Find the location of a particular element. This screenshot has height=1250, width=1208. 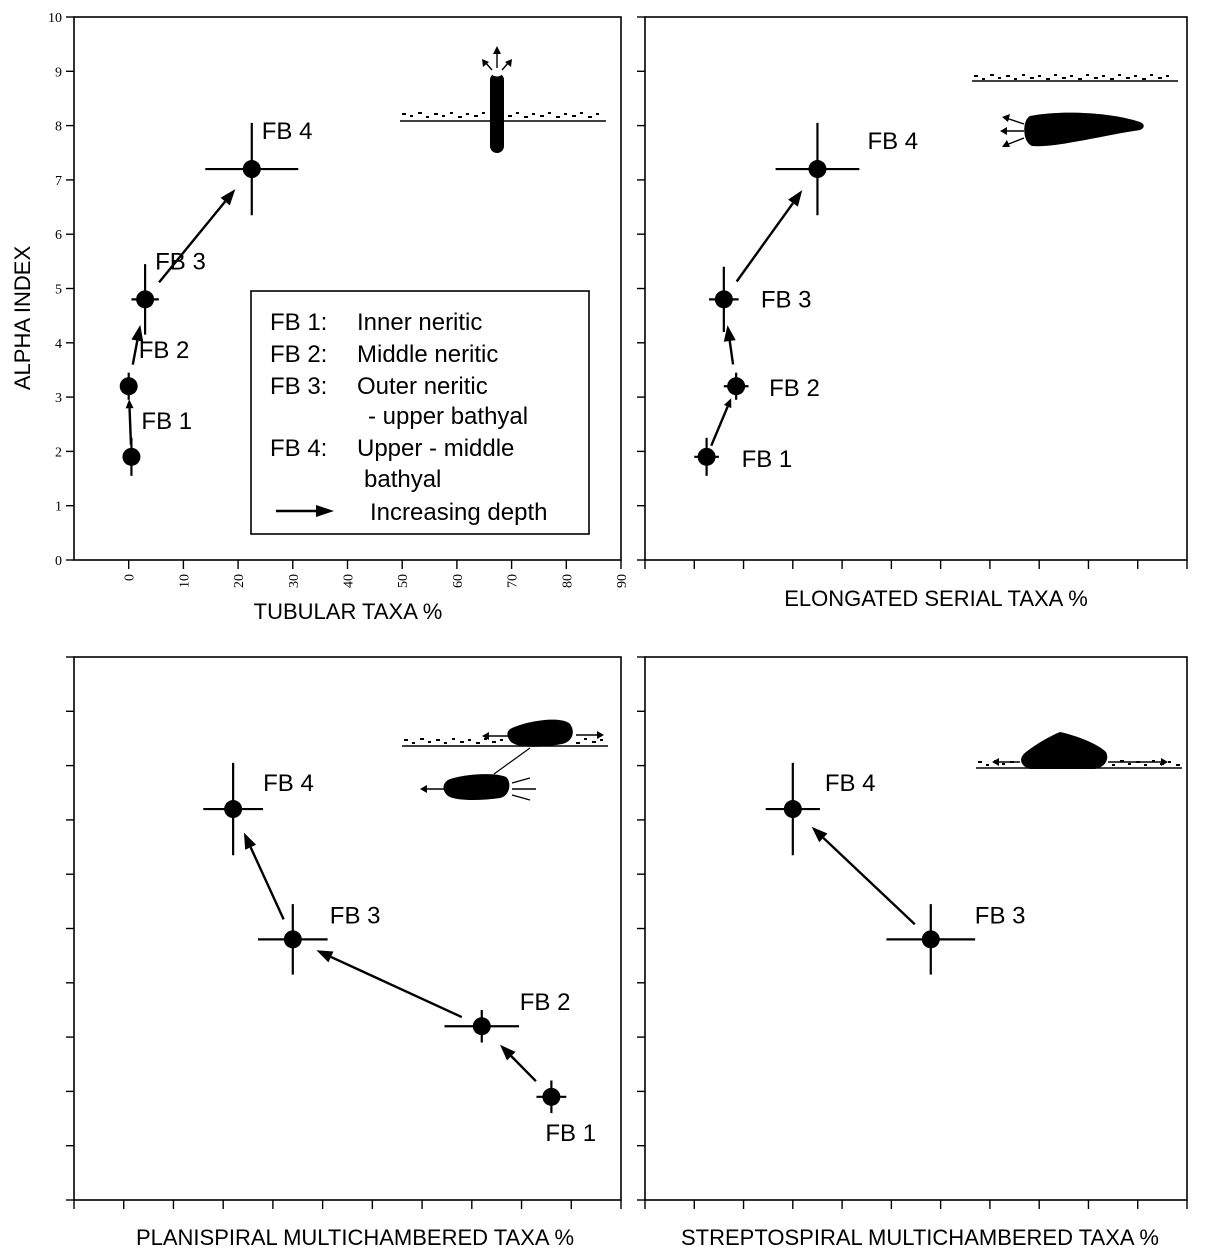

legend-text-fb1: Inner neritic is located at coordinates (419, 322).